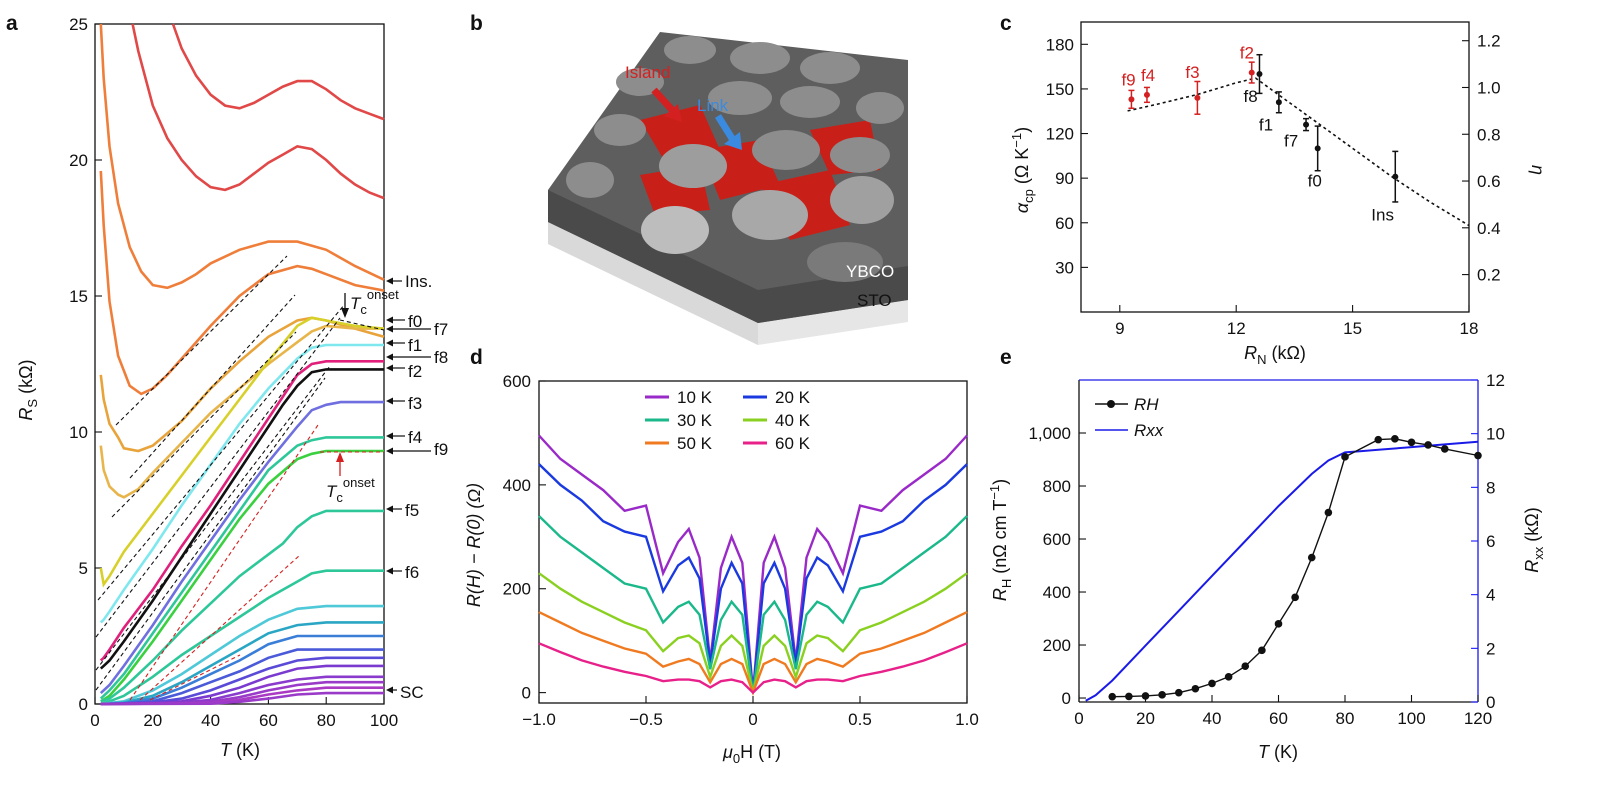 This screenshot has height=792, width=1601. I want to click on rh-curve, so click(1295, 568).